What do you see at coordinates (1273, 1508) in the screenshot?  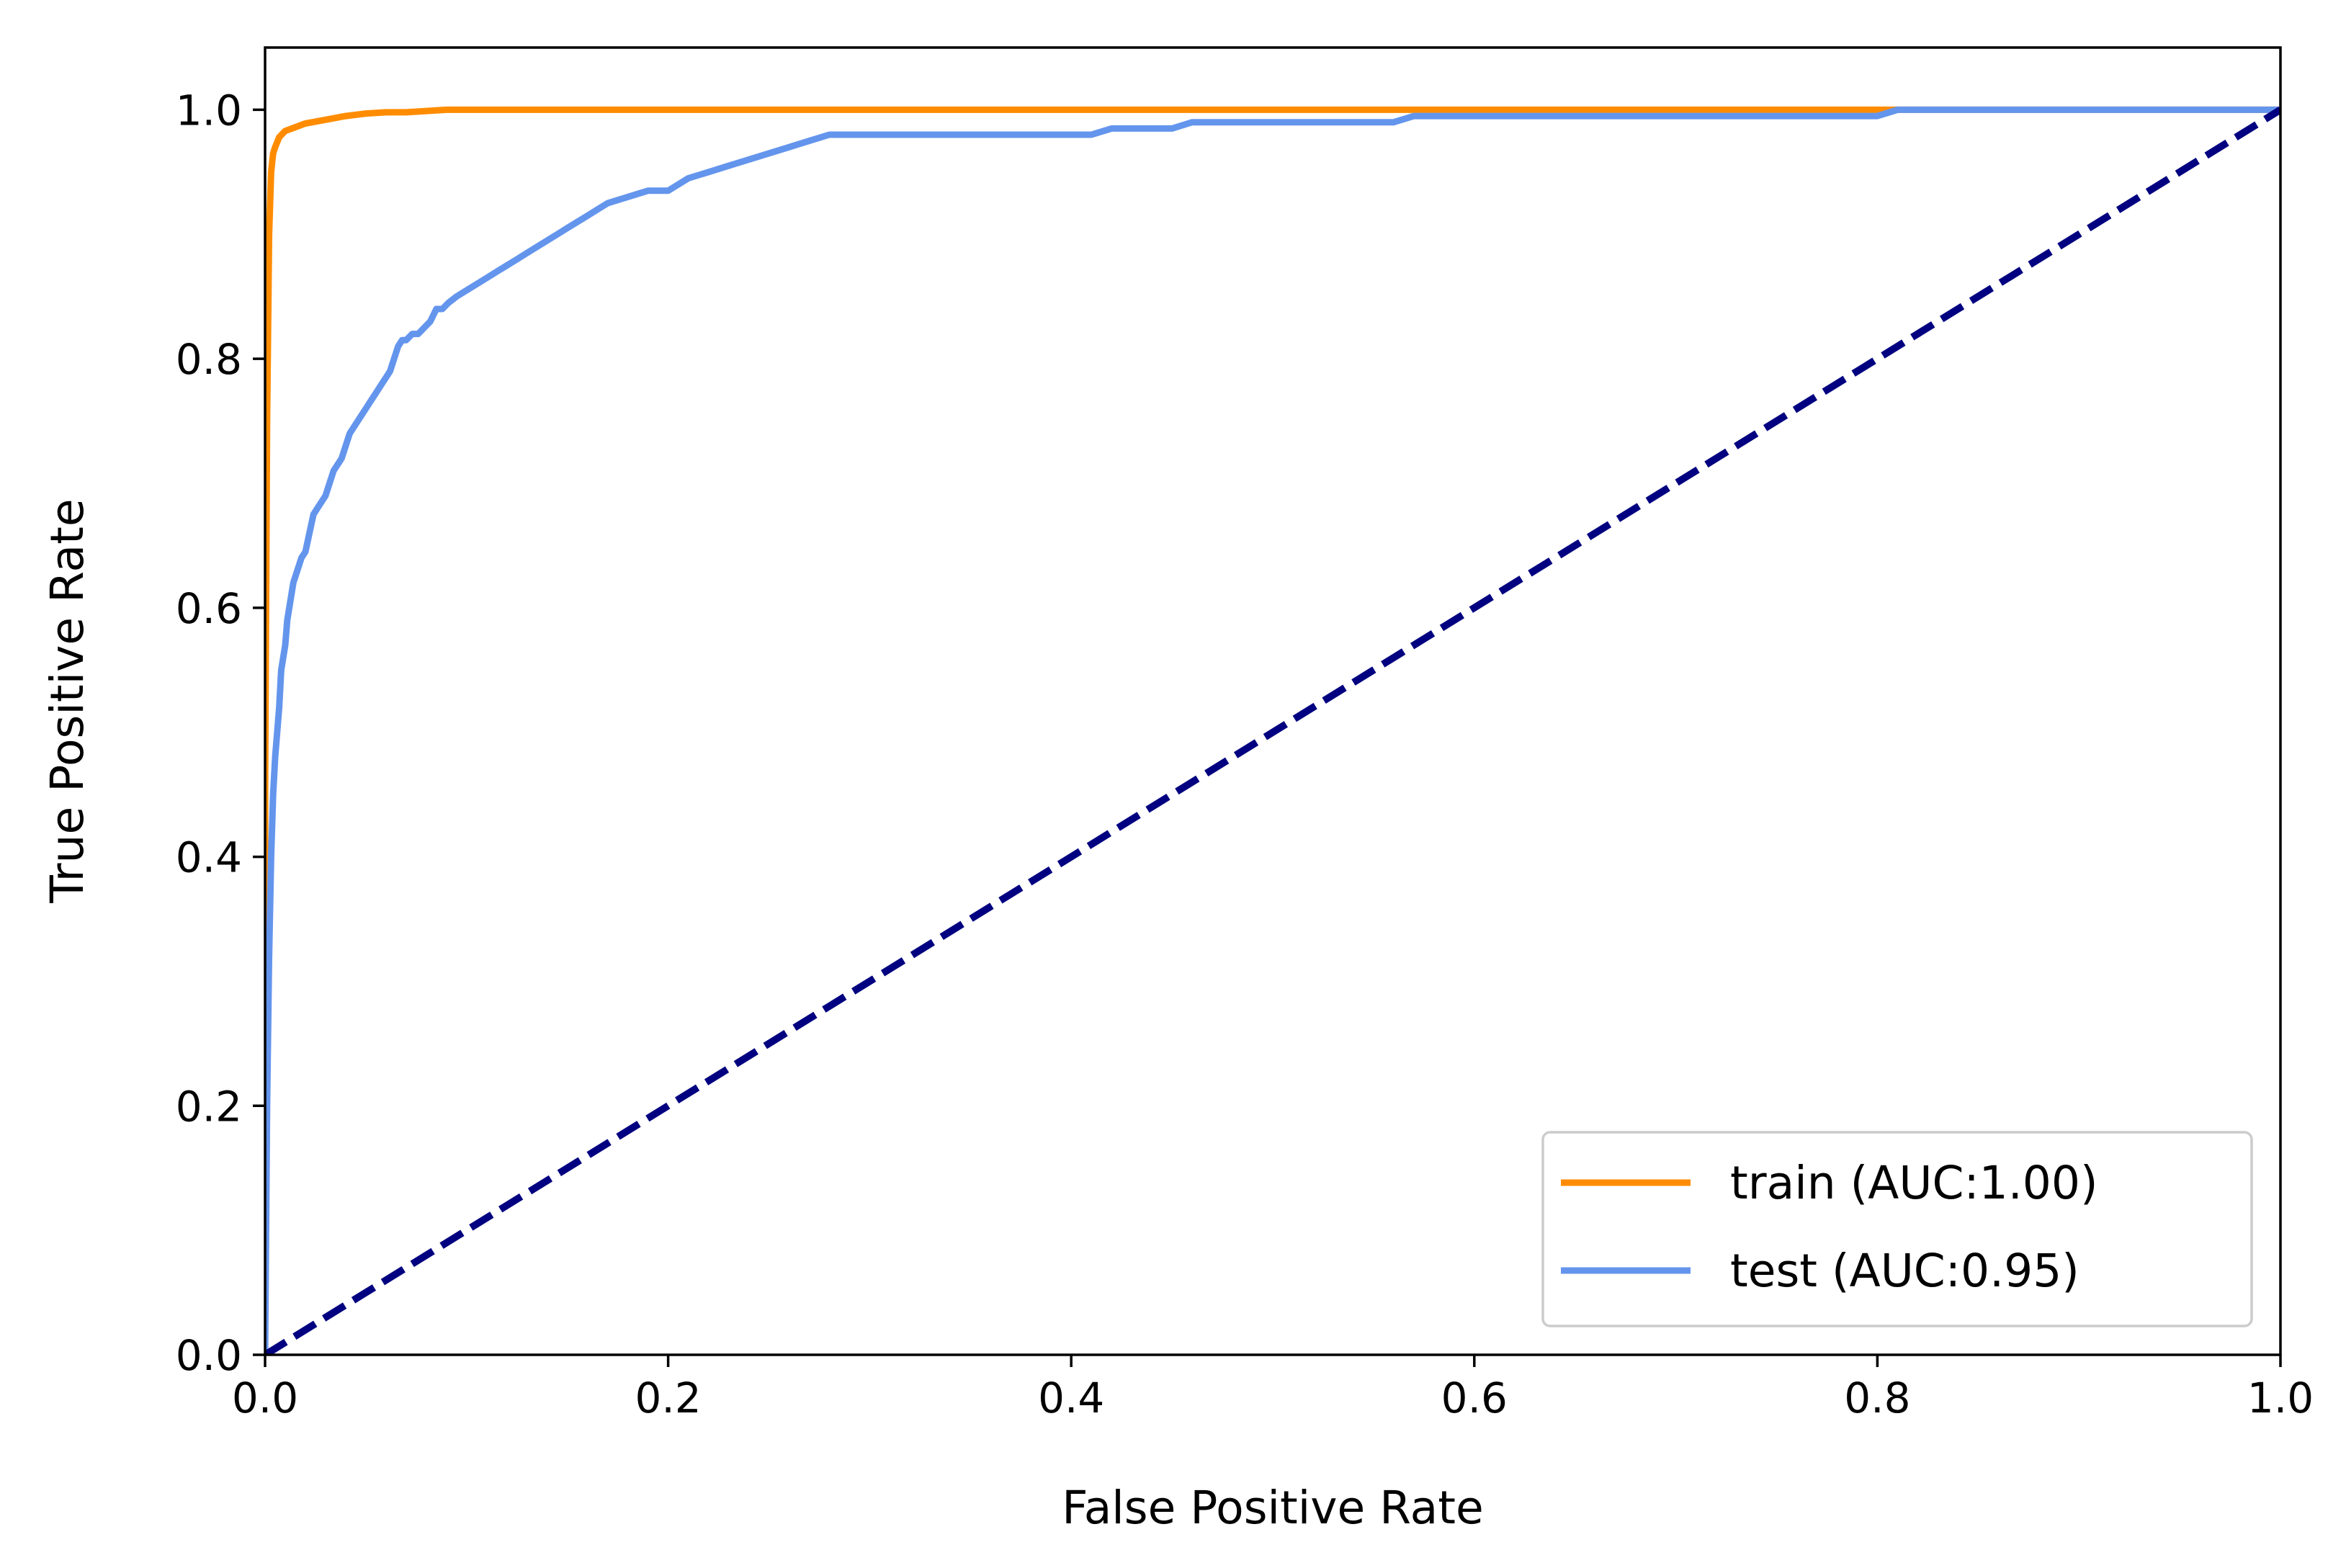 I see `x-axis-label: False Positive Rate` at bounding box center [1273, 1508].